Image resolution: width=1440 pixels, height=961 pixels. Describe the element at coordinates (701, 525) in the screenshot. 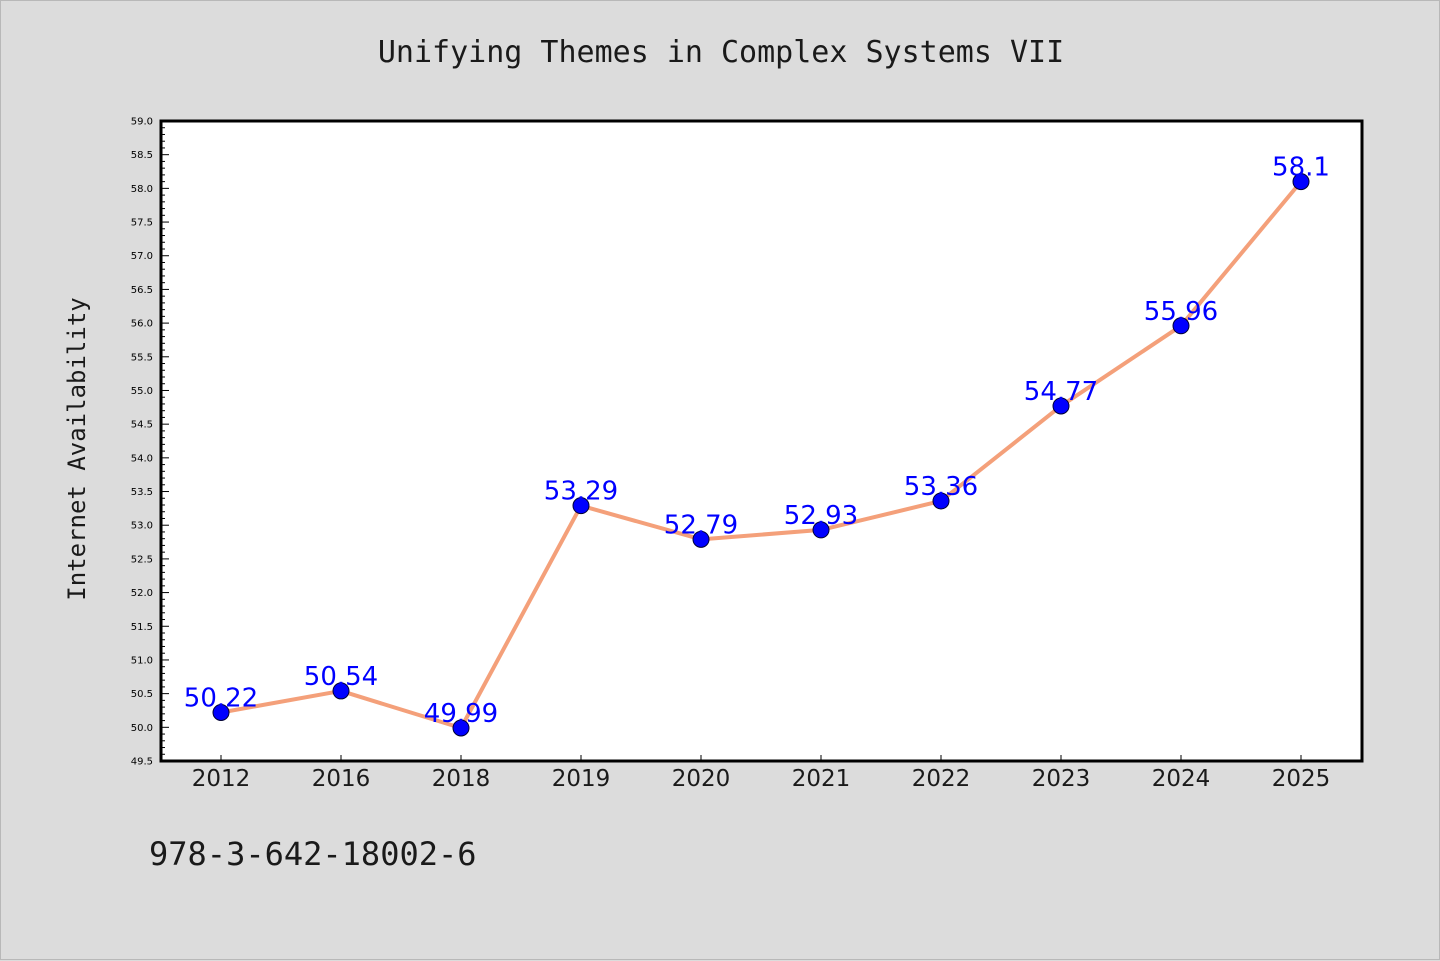

I see `data-label: 52.79` at that location.